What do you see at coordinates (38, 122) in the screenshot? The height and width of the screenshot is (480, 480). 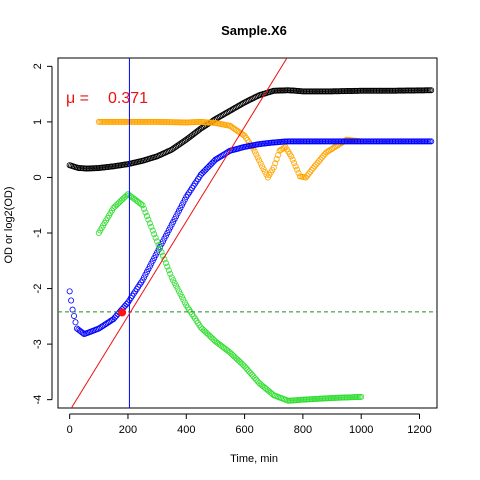 I see `y-tick-label: 1` at bounding box center [38, 122].